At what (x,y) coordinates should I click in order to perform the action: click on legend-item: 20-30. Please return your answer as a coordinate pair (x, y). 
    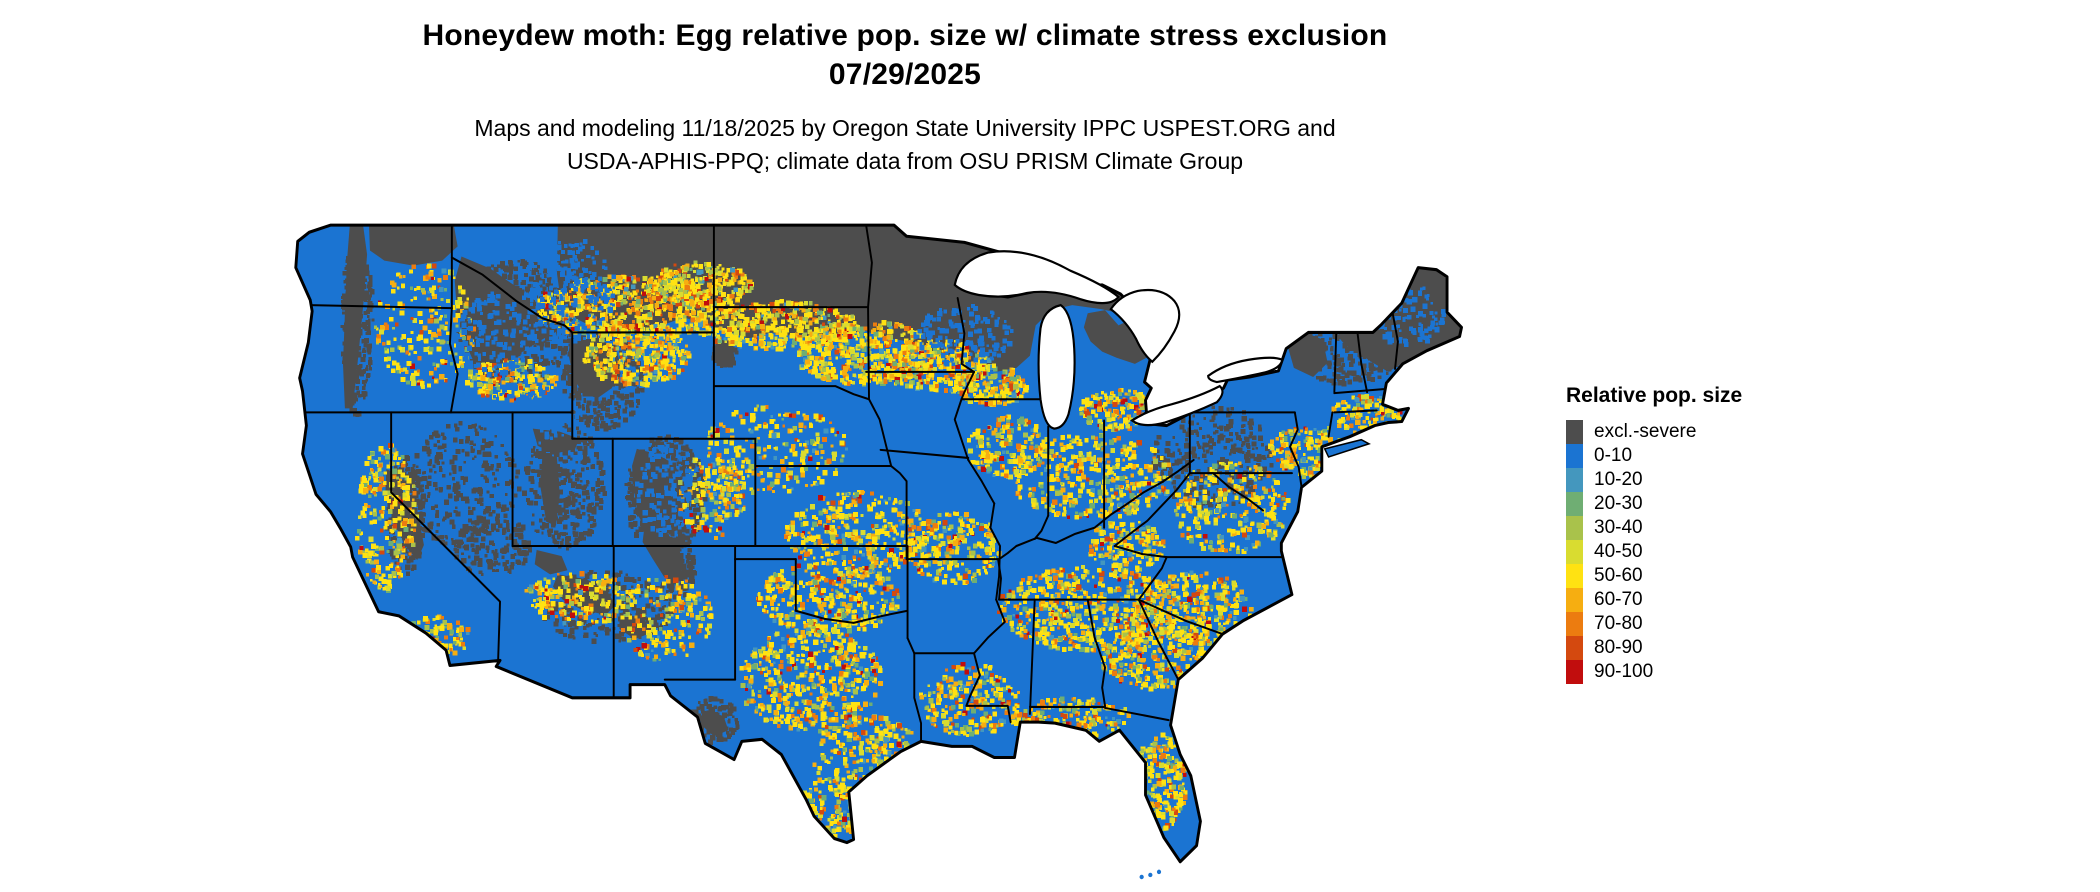
    Looking at the image, I should click on (1654, 504).